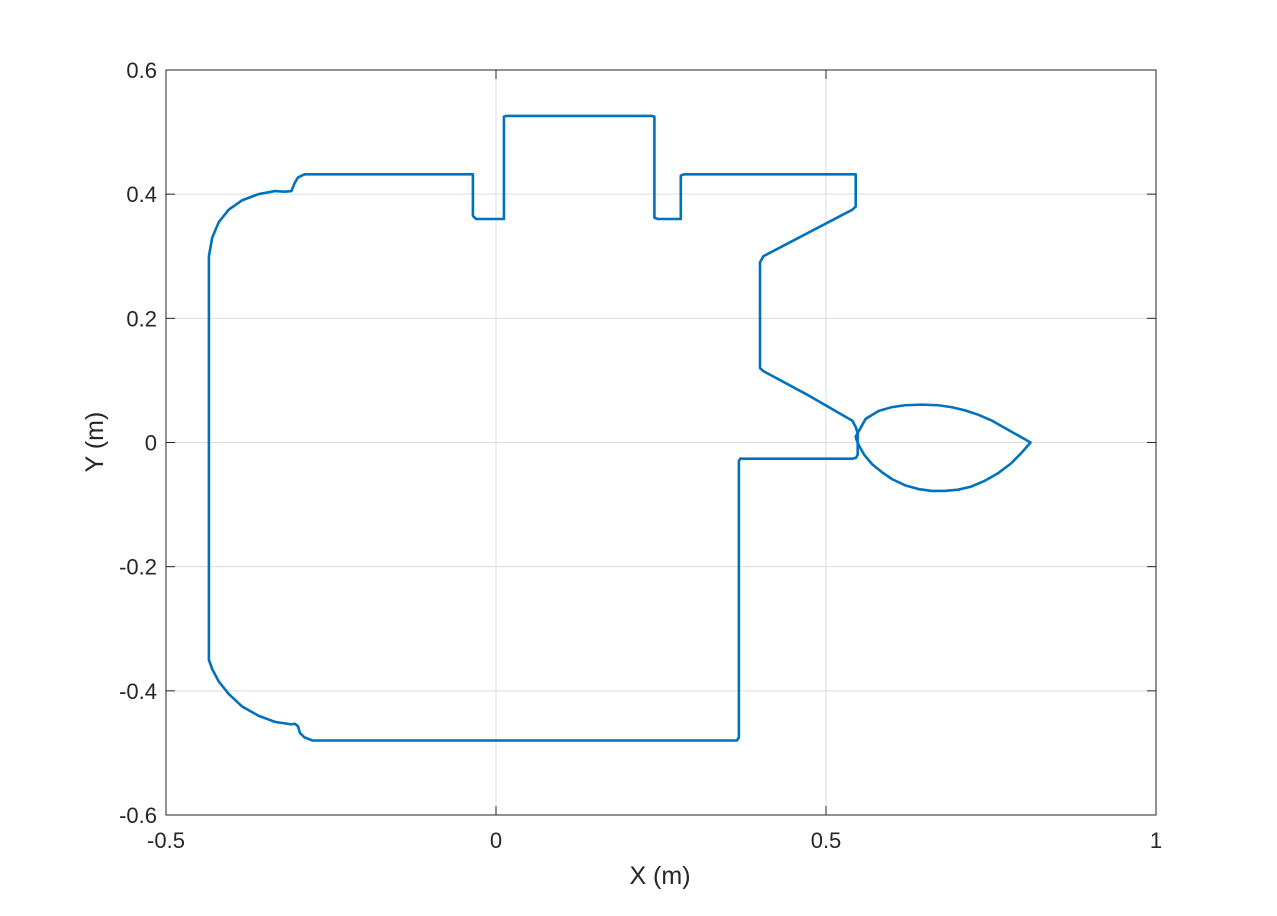  I want to click on y-tick-label: 0.2, so click(141, 318).